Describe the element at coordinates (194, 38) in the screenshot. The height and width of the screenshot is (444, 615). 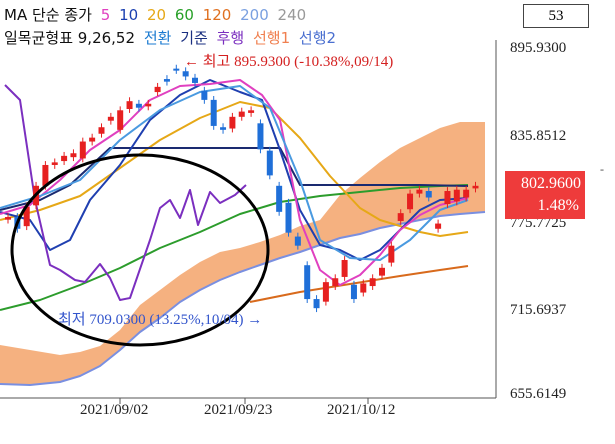
I see `ichimoku-legend-base: 기준` at that location.